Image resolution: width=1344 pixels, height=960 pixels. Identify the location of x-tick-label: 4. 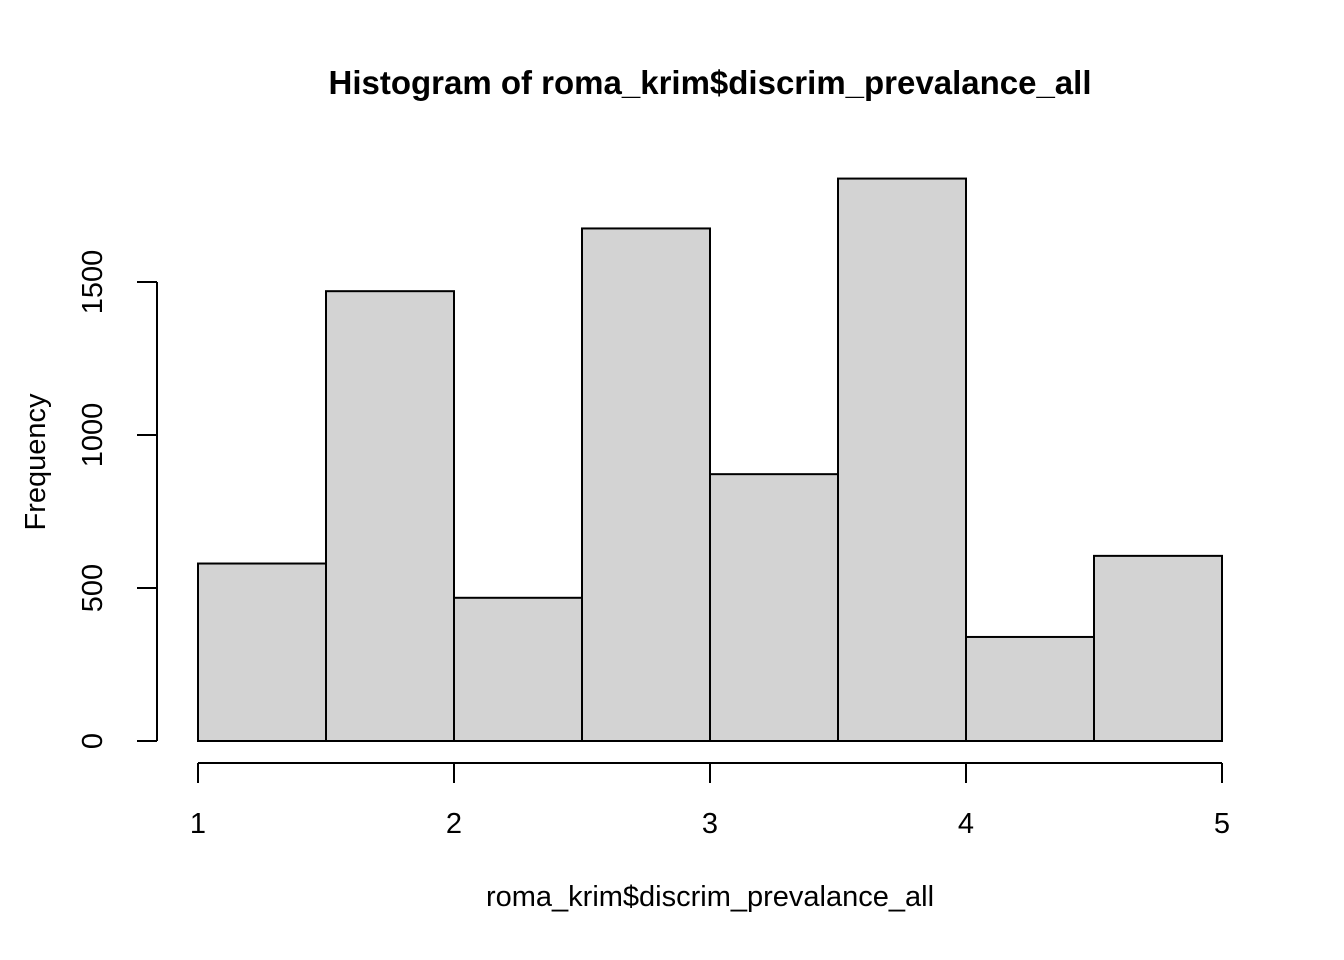
(966, 824).